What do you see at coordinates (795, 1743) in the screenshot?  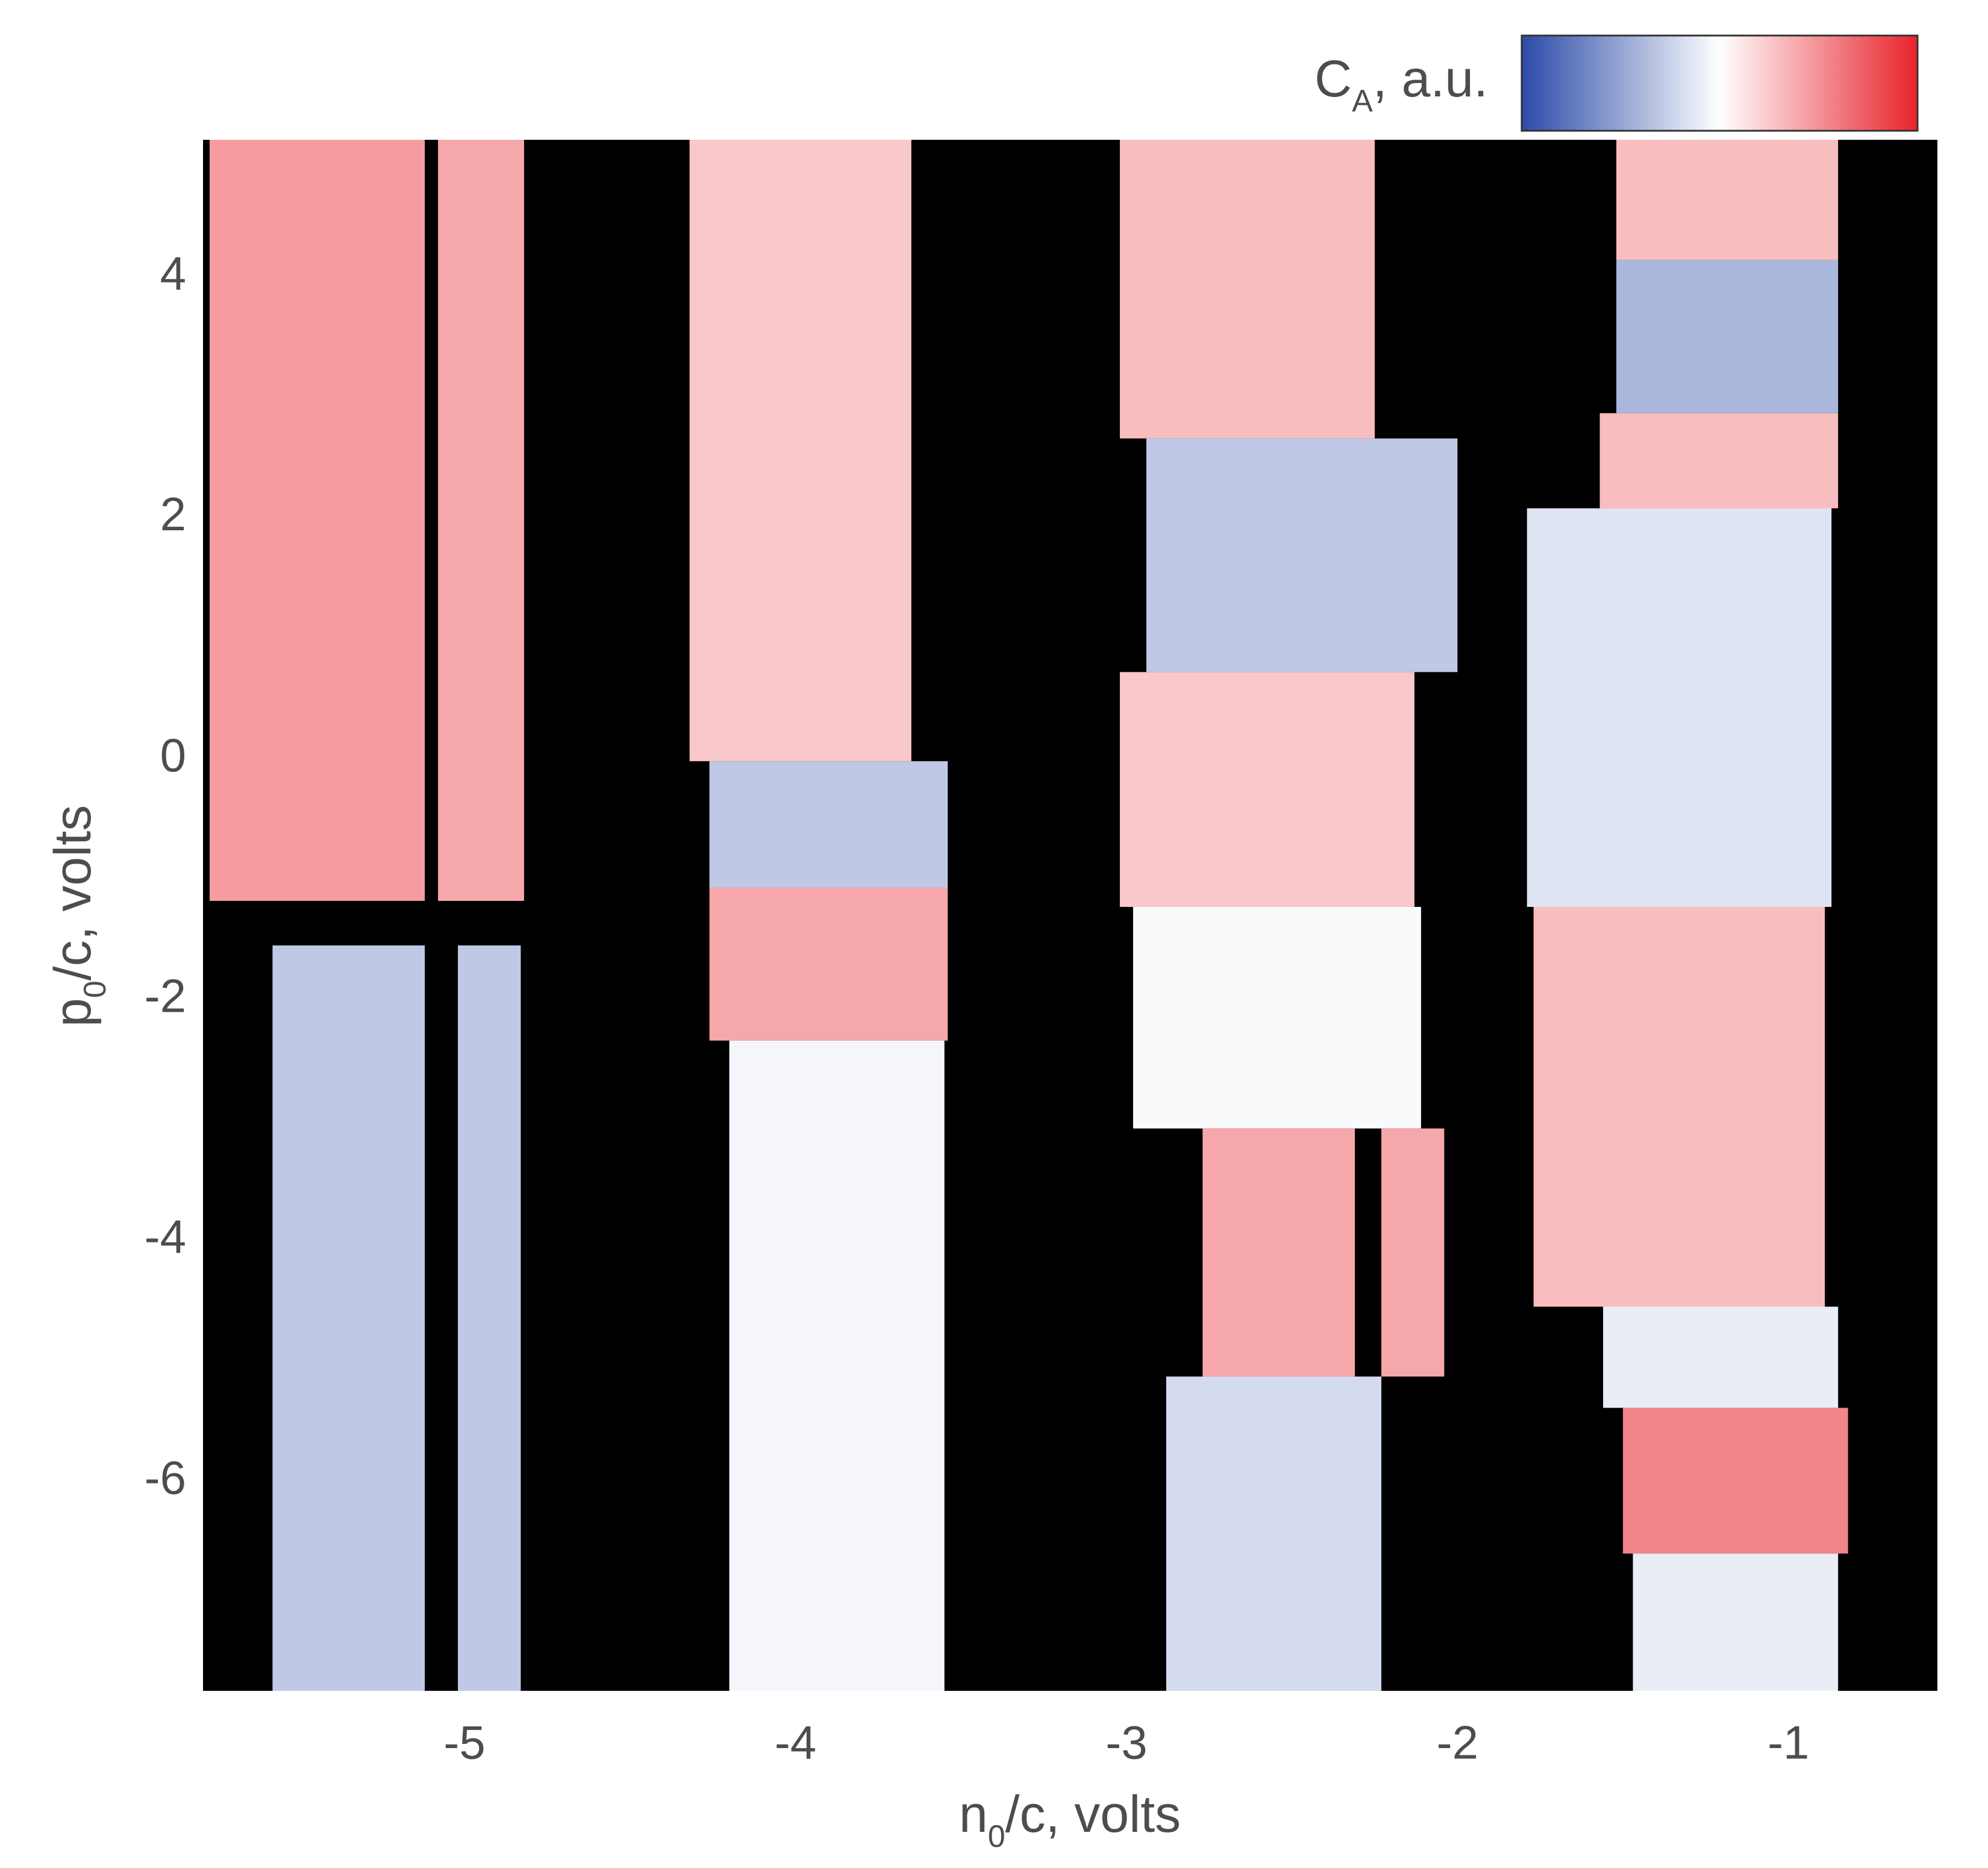 I see `x-tick-label: -4` at bounding box center [795, 1743].